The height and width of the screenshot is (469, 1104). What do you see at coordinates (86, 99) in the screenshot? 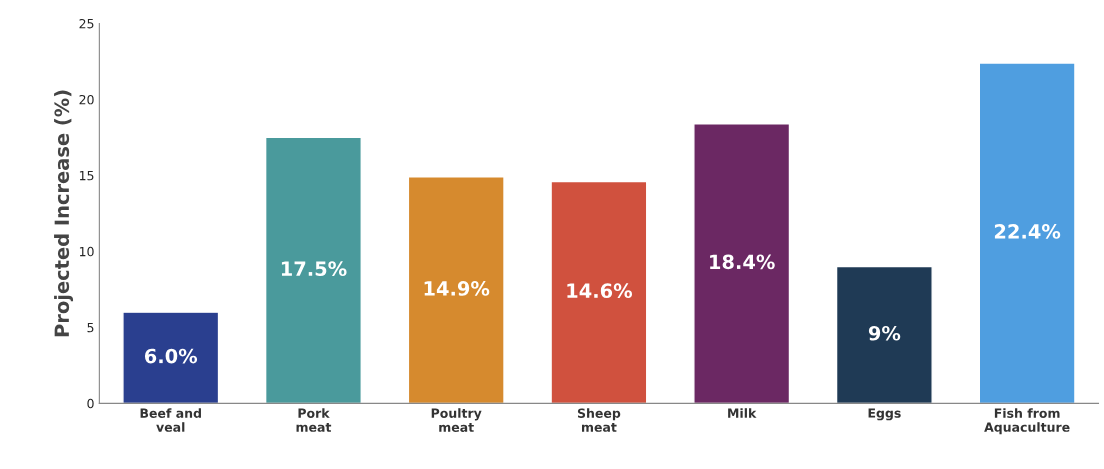
I see `y-tick-label: 20` at bounding box center [86, 99].